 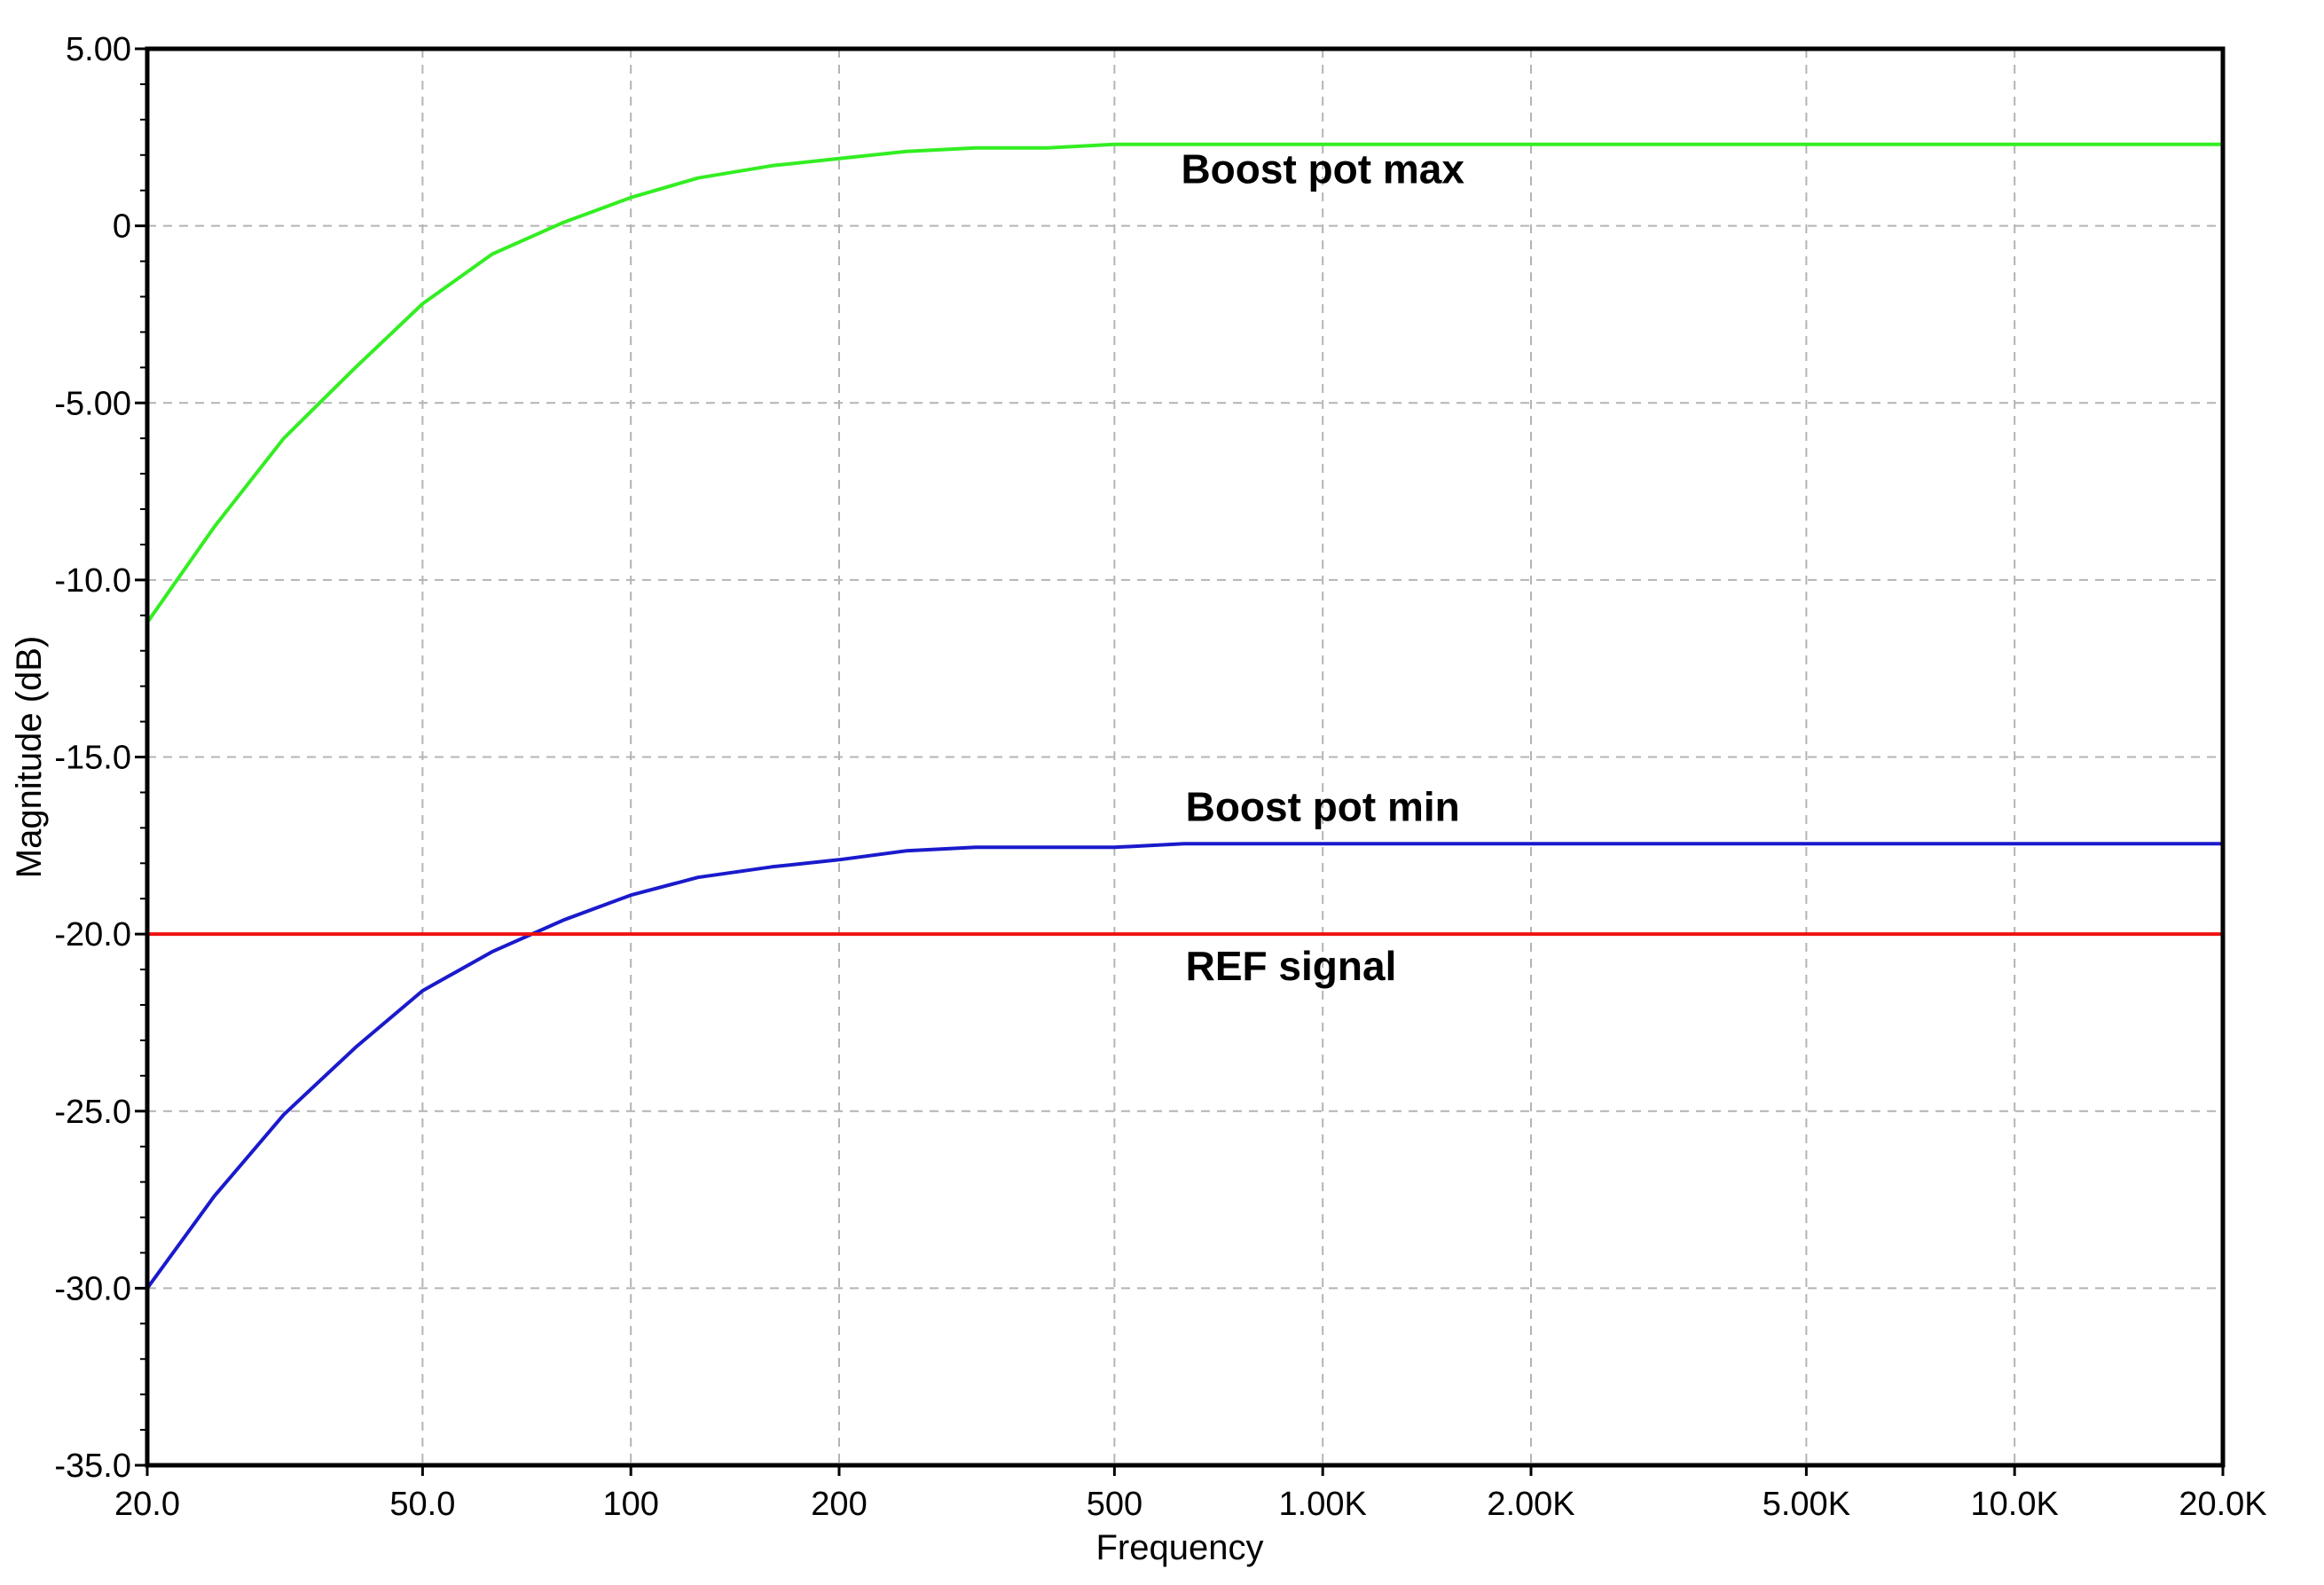 What do you see at coordinates (98, 49) in the screenshot?
I see `y-tick-label: 5.00` at bounding box center [98, 49].